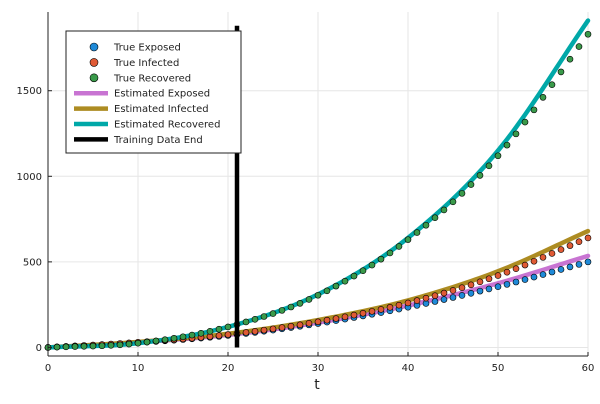  Describe the element at coordinates (167, 125) in the screenshot. I see `legend-label-estimated-recovered: Estimated Recovered` at that location.